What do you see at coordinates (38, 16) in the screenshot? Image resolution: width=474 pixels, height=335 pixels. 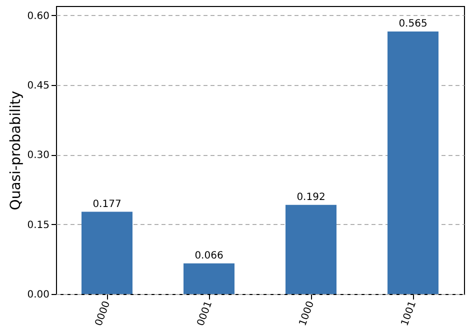 I see `y-tick-label: 0.60` at bounding box center [38, 16].